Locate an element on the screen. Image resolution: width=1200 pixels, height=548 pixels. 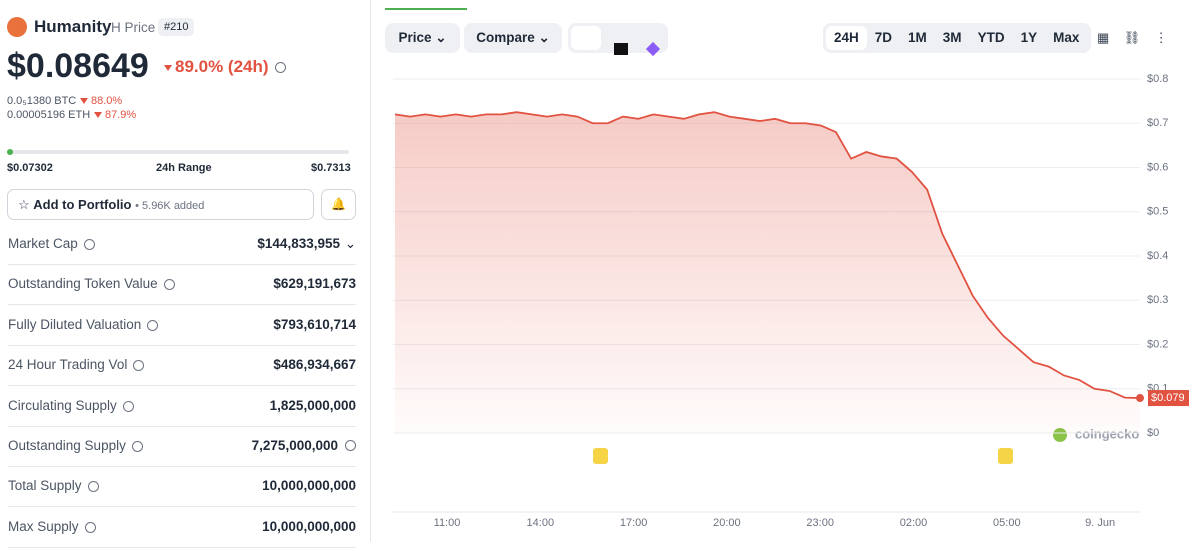
stat-label: Total Supply is located at coordinates (53, 485).